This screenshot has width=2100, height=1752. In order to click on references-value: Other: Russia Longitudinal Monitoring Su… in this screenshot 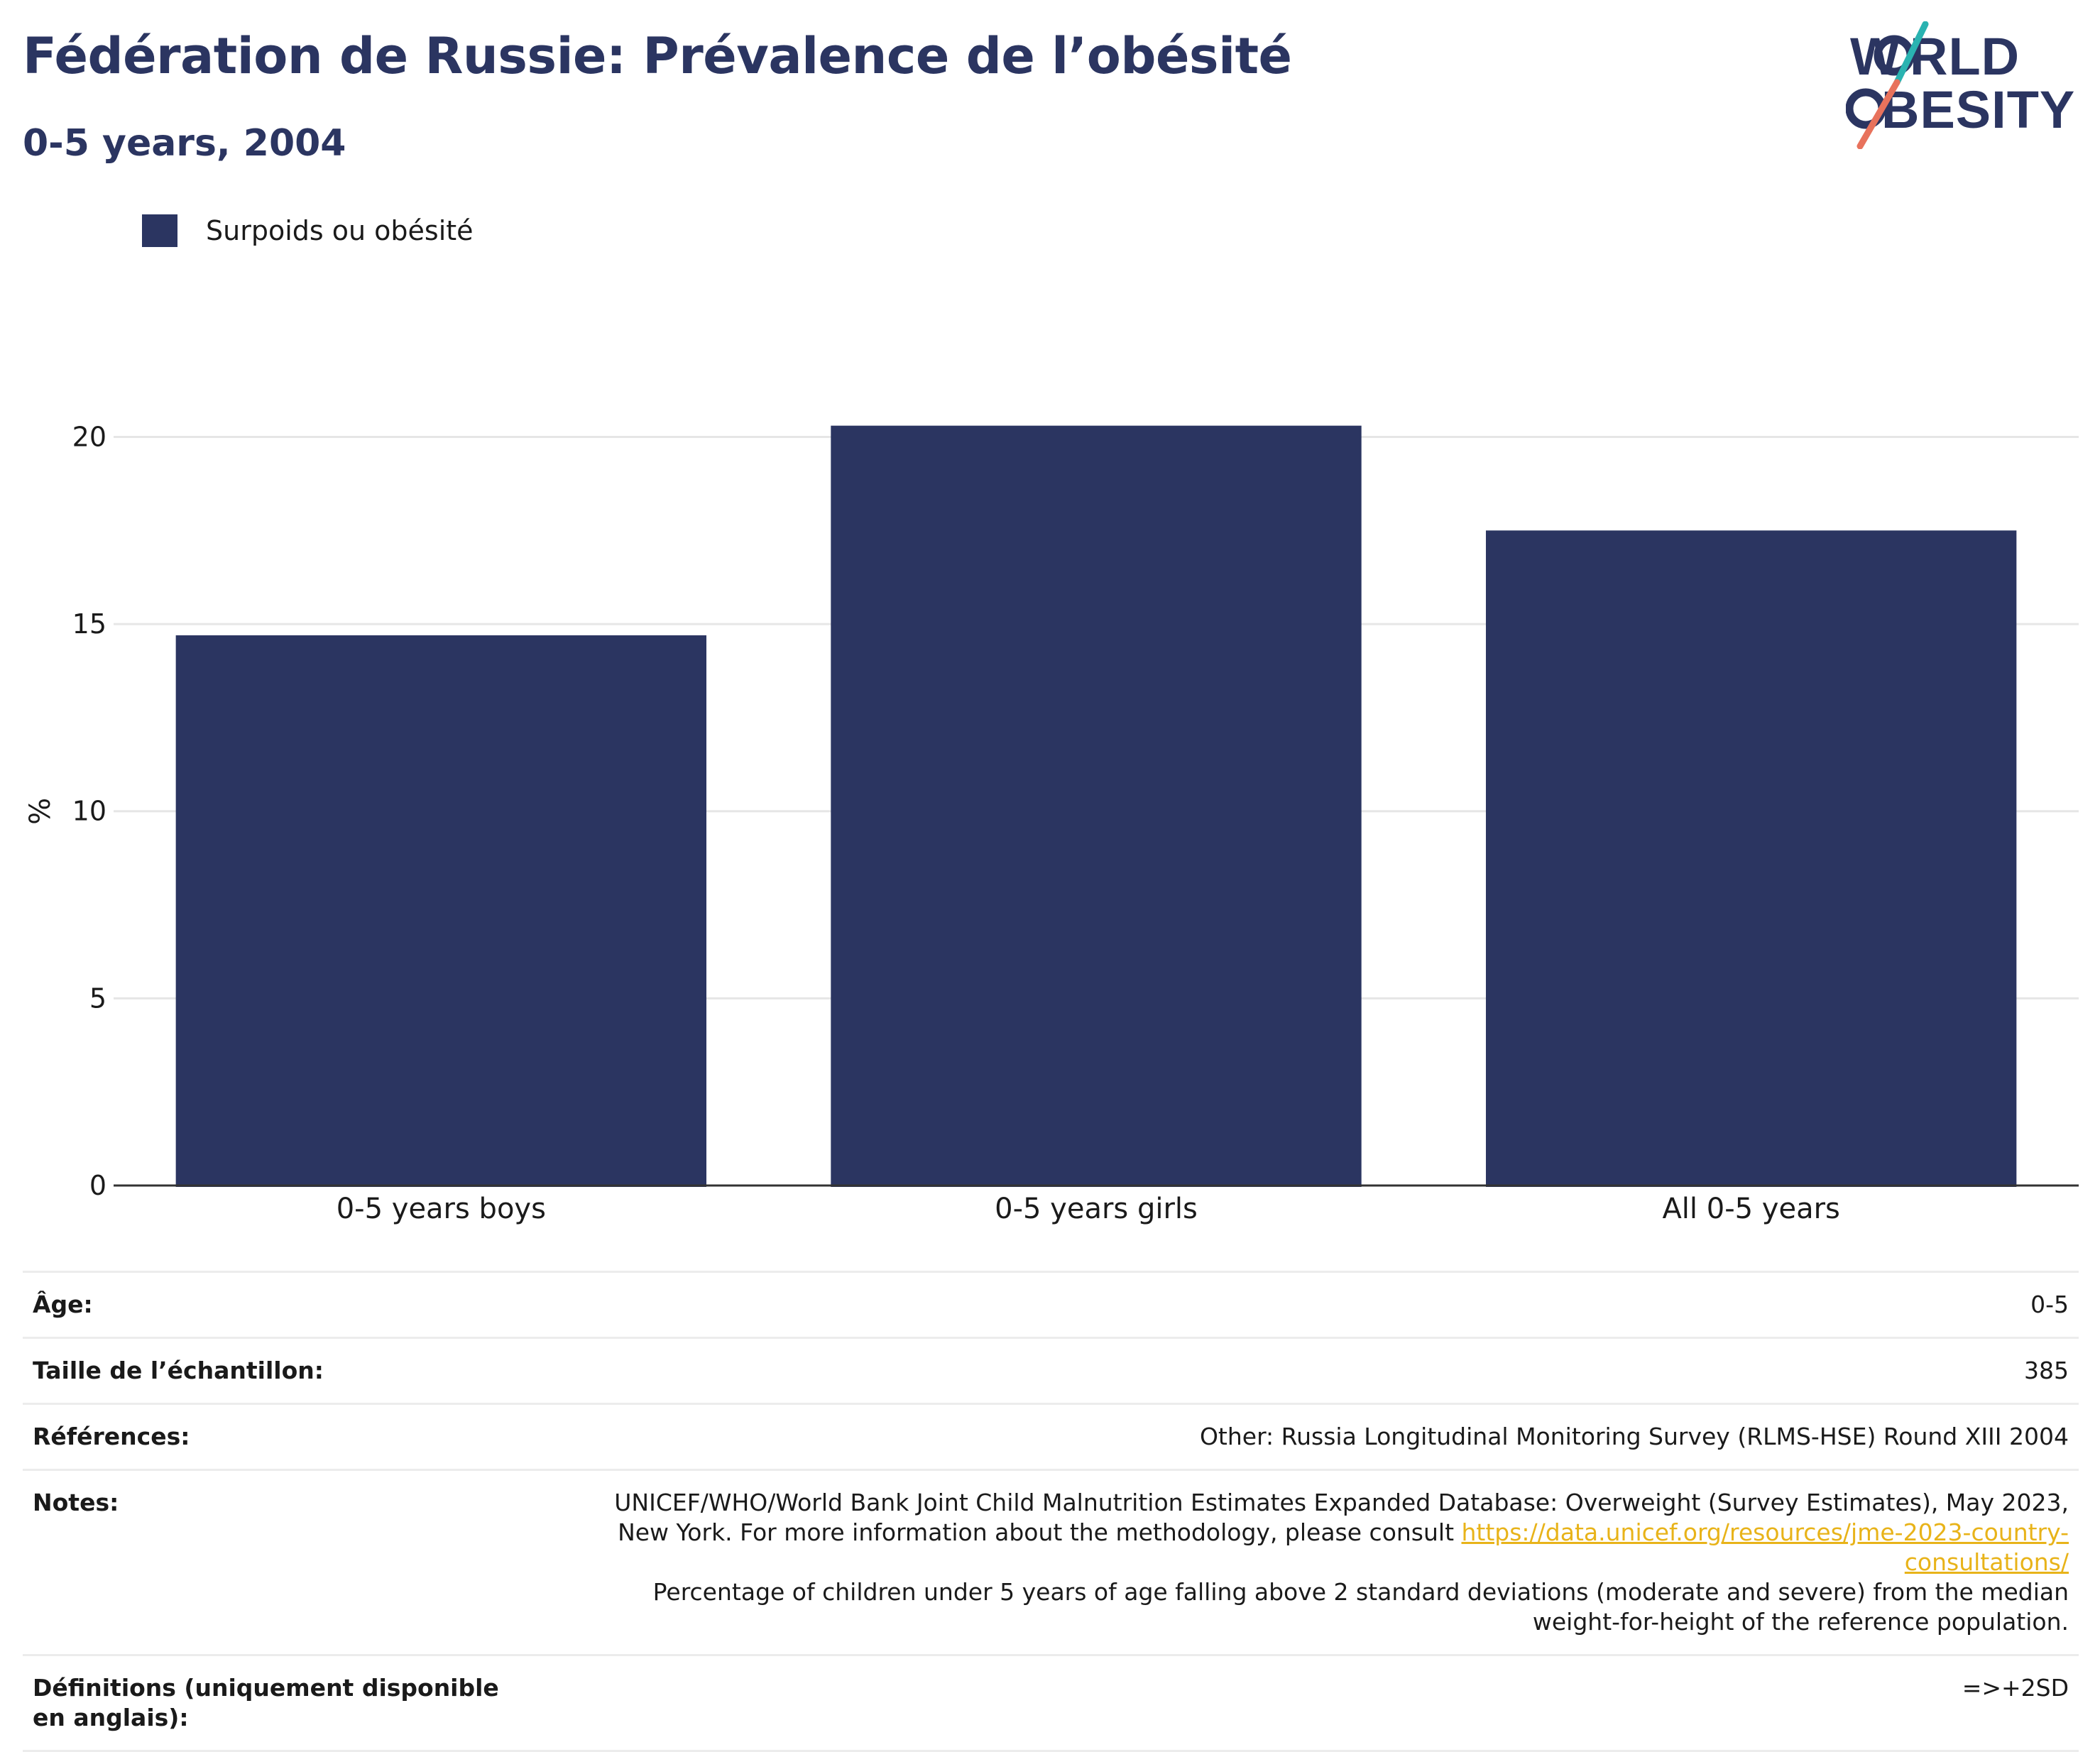, I will do `click(1634, 1436)`.